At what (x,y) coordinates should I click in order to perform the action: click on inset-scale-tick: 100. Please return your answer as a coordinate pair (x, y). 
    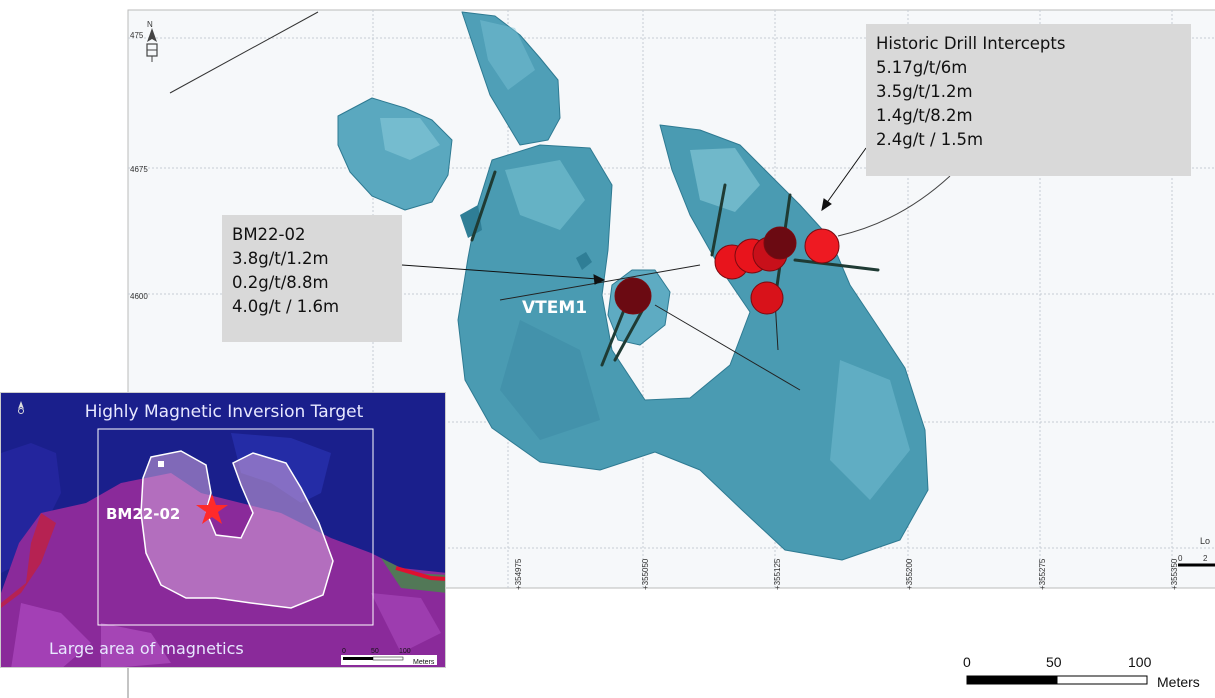
    Looking at the image, I should click on (405, 651).